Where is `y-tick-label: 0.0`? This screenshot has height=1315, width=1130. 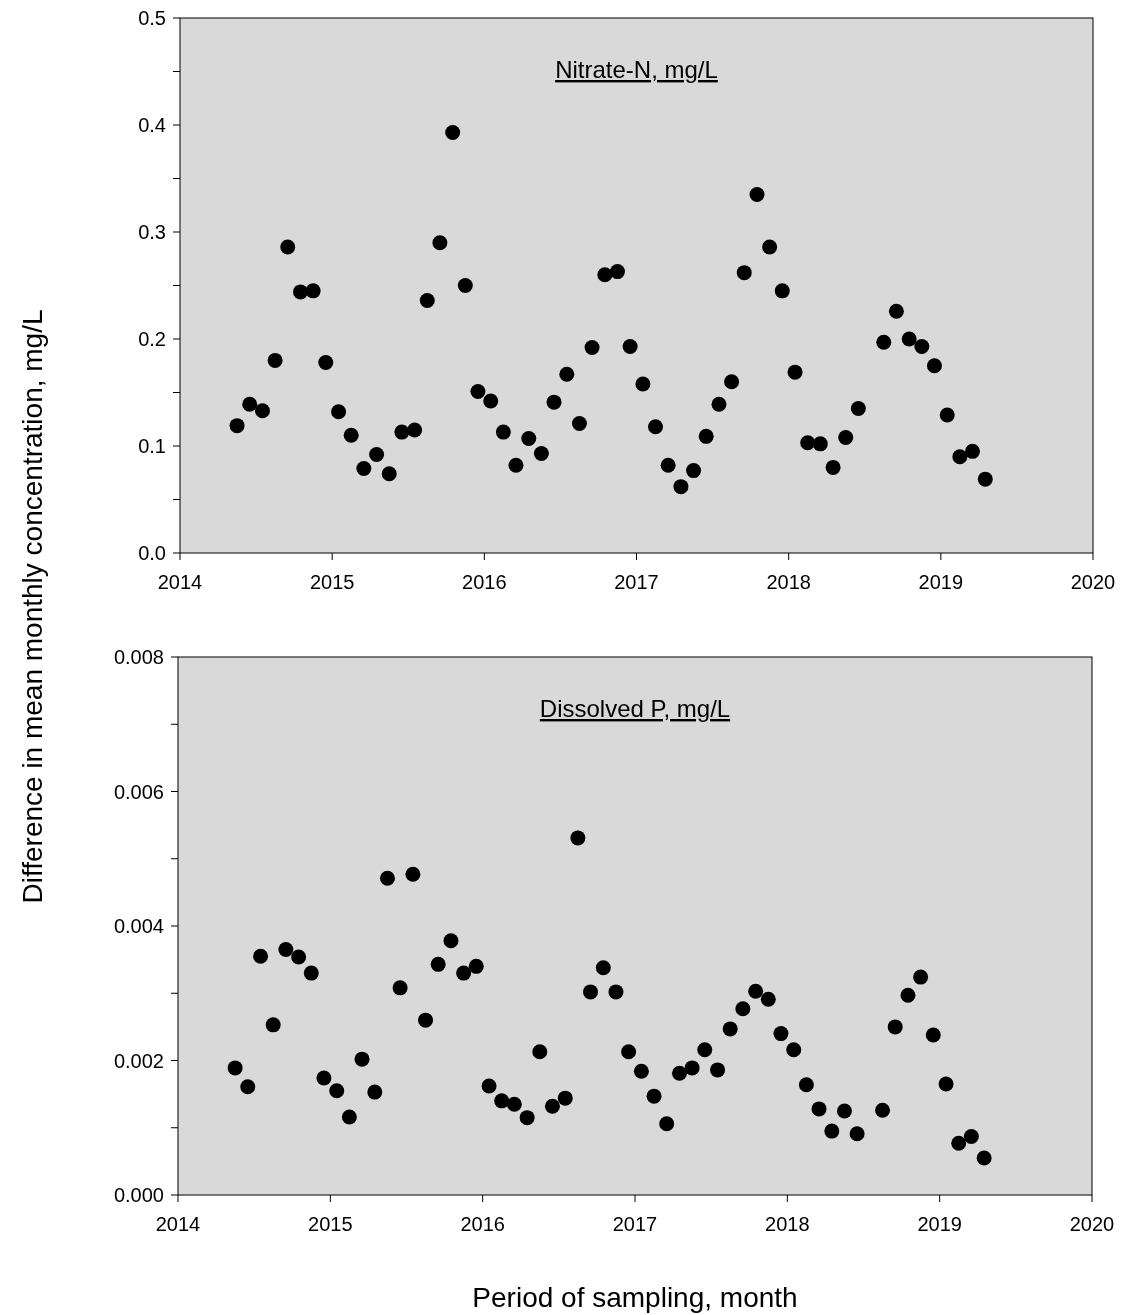
y-tick-label: 0.0 is located at coordinates (152, 553).